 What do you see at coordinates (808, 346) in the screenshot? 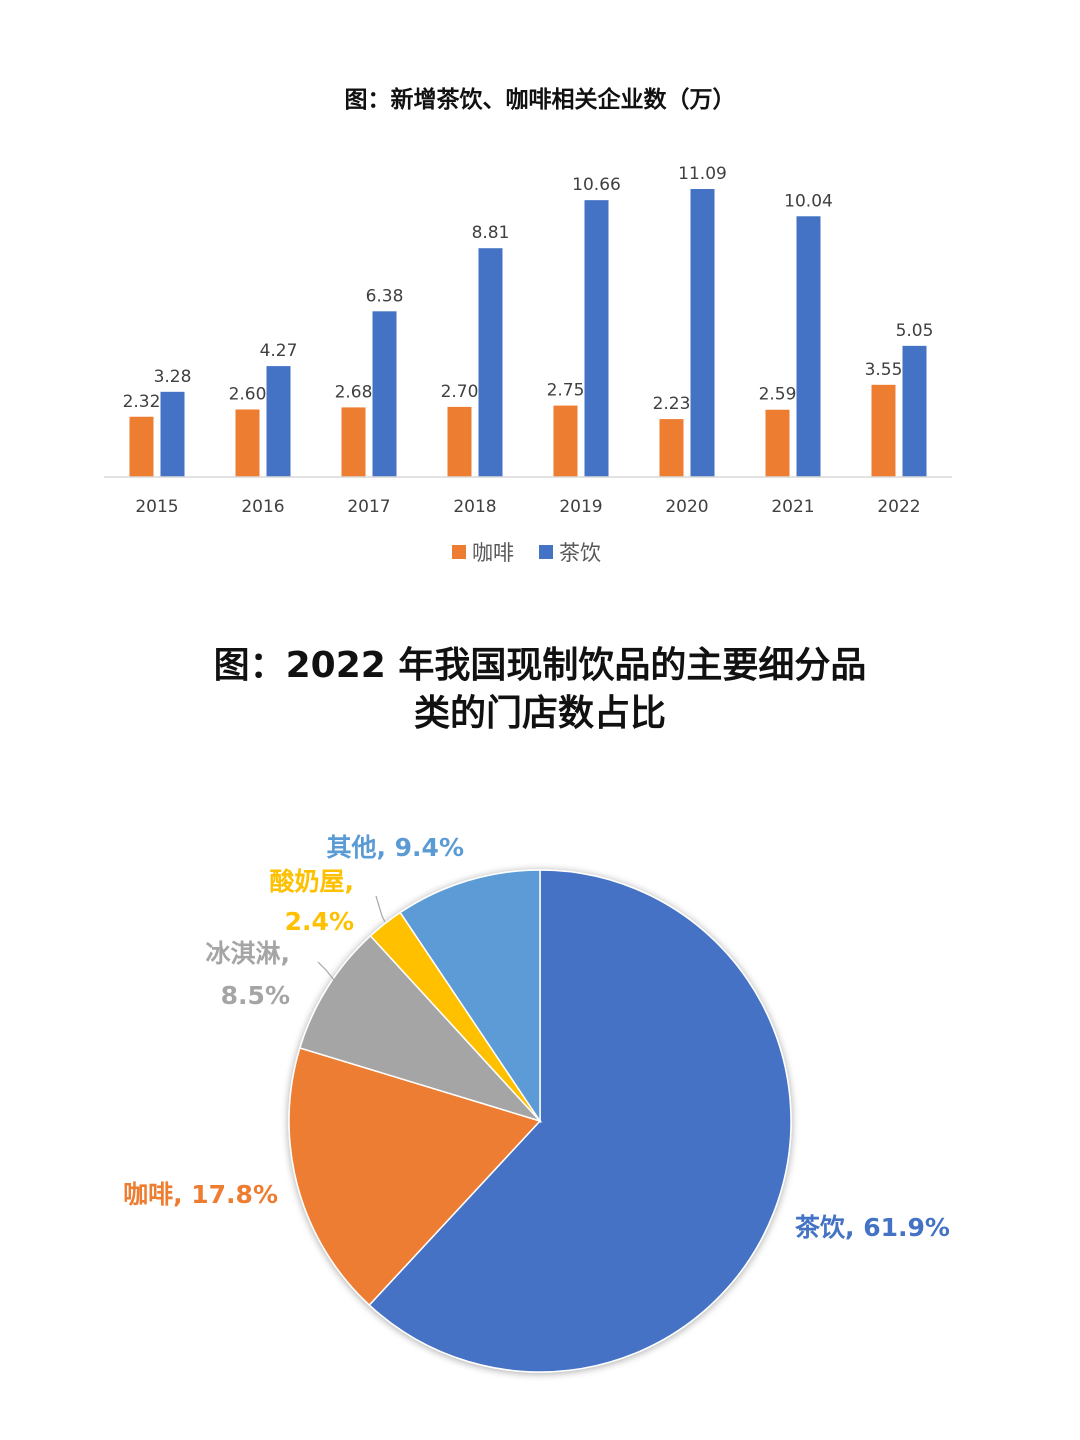
I see `tea-bar-2021` at bounding box center [808, 346].